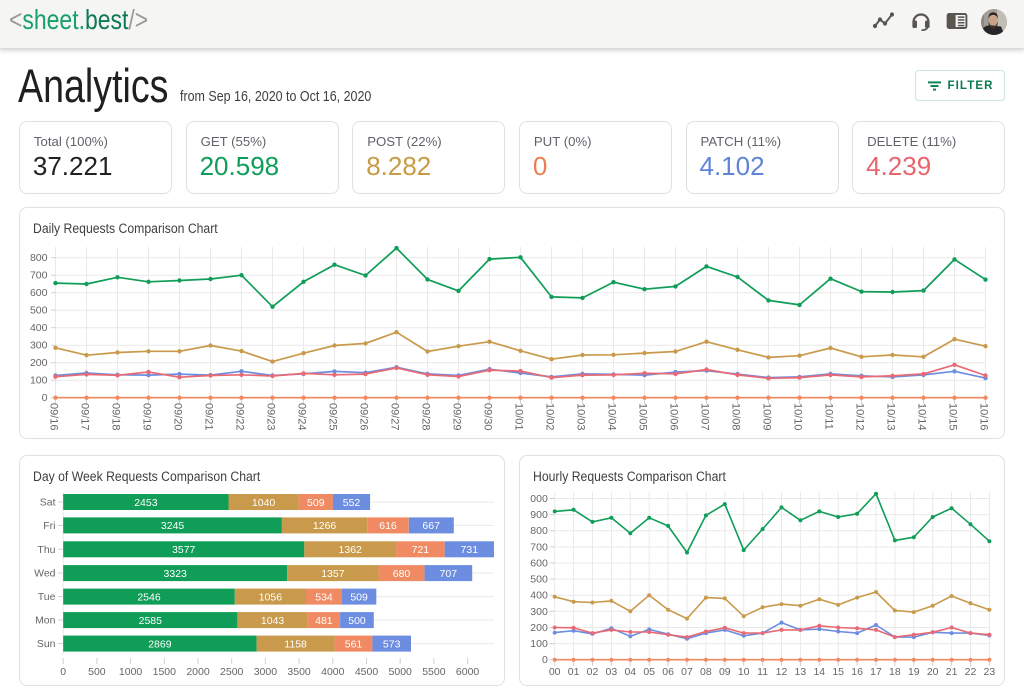  What do you see at coordinates (767, 417) in the screenshot?
I see `svg-text: 10/09` at bounding box center [767, 417].